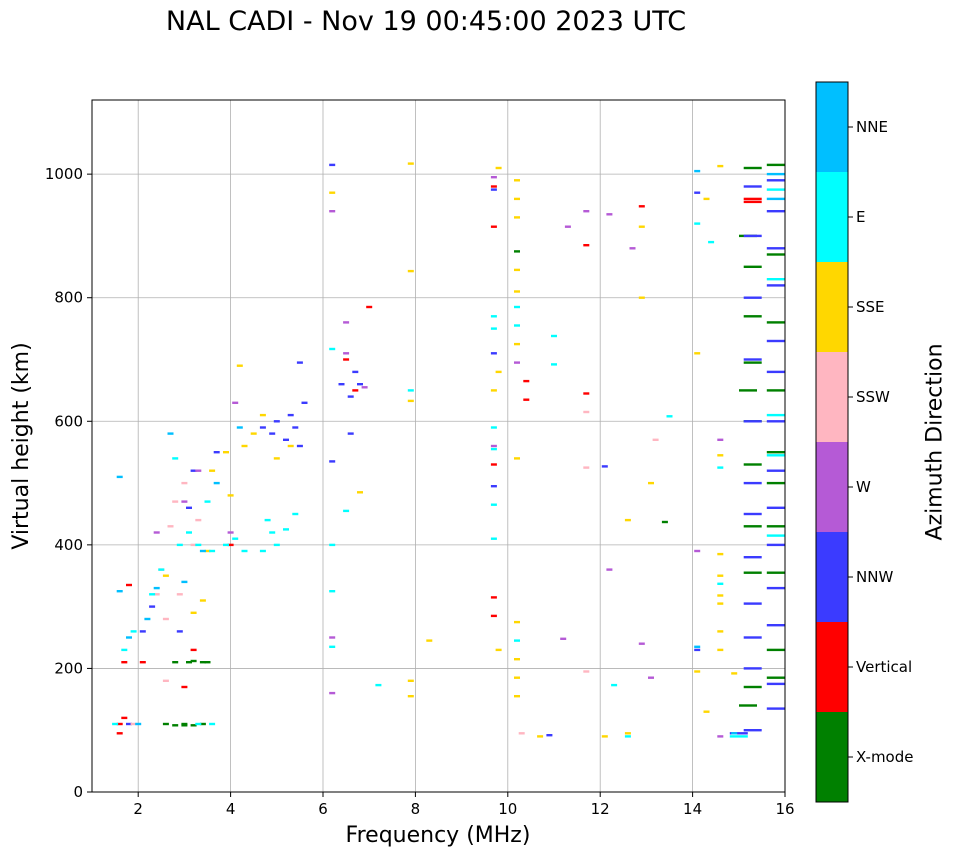 The height and width of the screenshot is (857, 958). What do you see at coordinates (21, 445) in the screenshot?
I see `y-axis-label: Virtual height (km)` at bounding box center [21, 445].